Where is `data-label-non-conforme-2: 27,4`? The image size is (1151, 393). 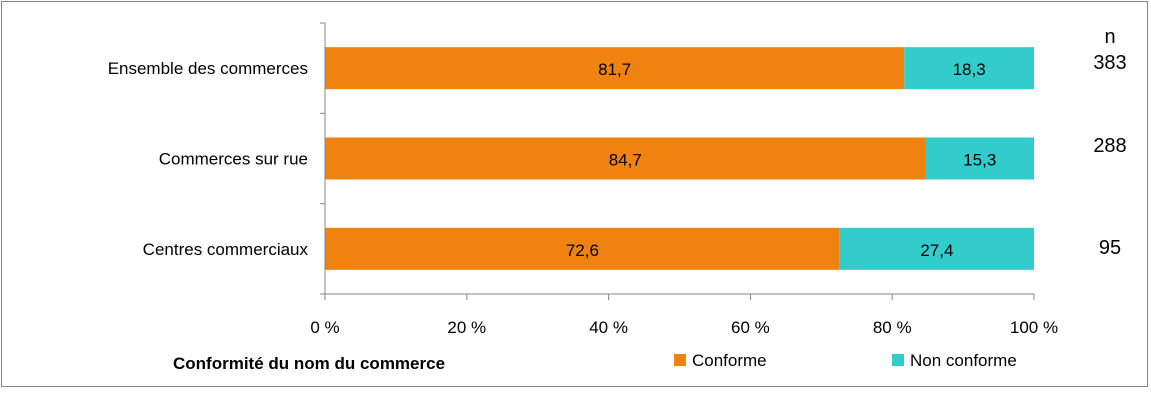
data-label-non-conforme-2: 27,4 is located at coordinates (936, 250).